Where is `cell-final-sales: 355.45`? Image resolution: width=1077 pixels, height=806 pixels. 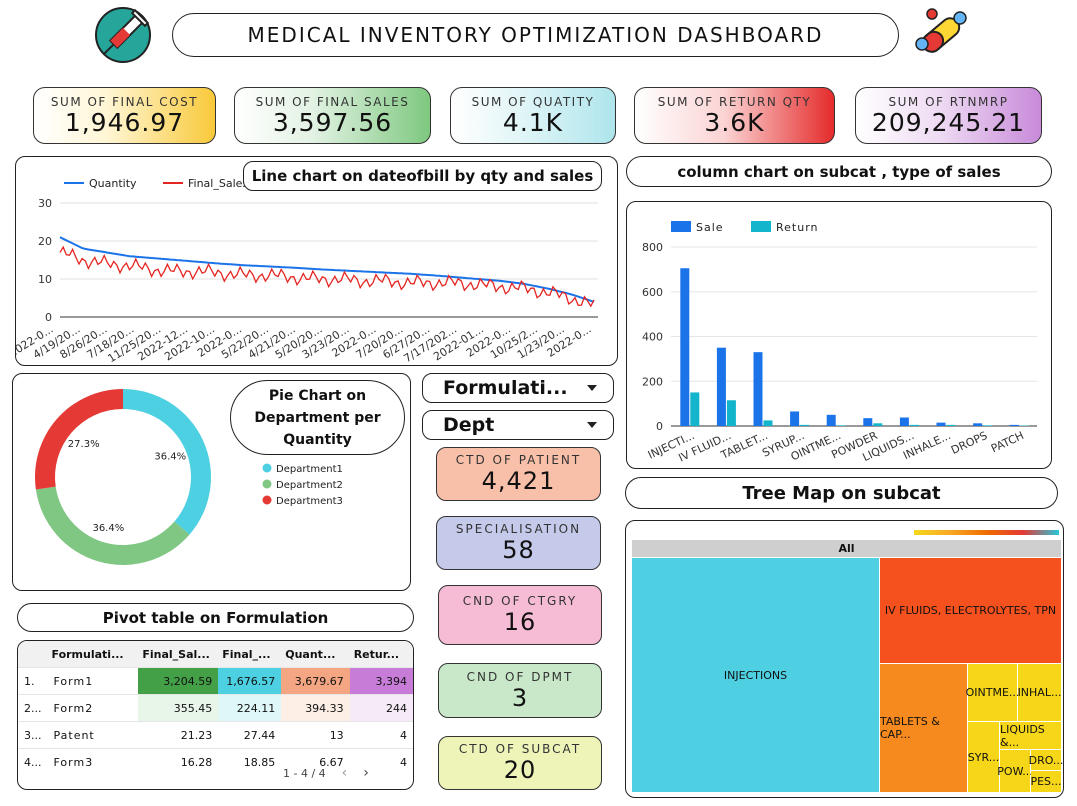 cell-final-sales: 355.45 is located at coordinates (178, 708).